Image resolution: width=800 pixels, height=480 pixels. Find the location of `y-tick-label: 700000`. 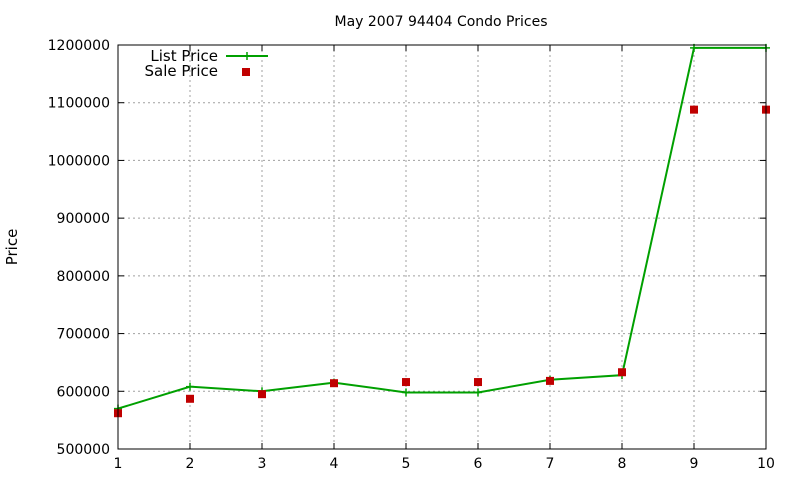

y-tick-label: 700000 is located at coordinates (83, 335).